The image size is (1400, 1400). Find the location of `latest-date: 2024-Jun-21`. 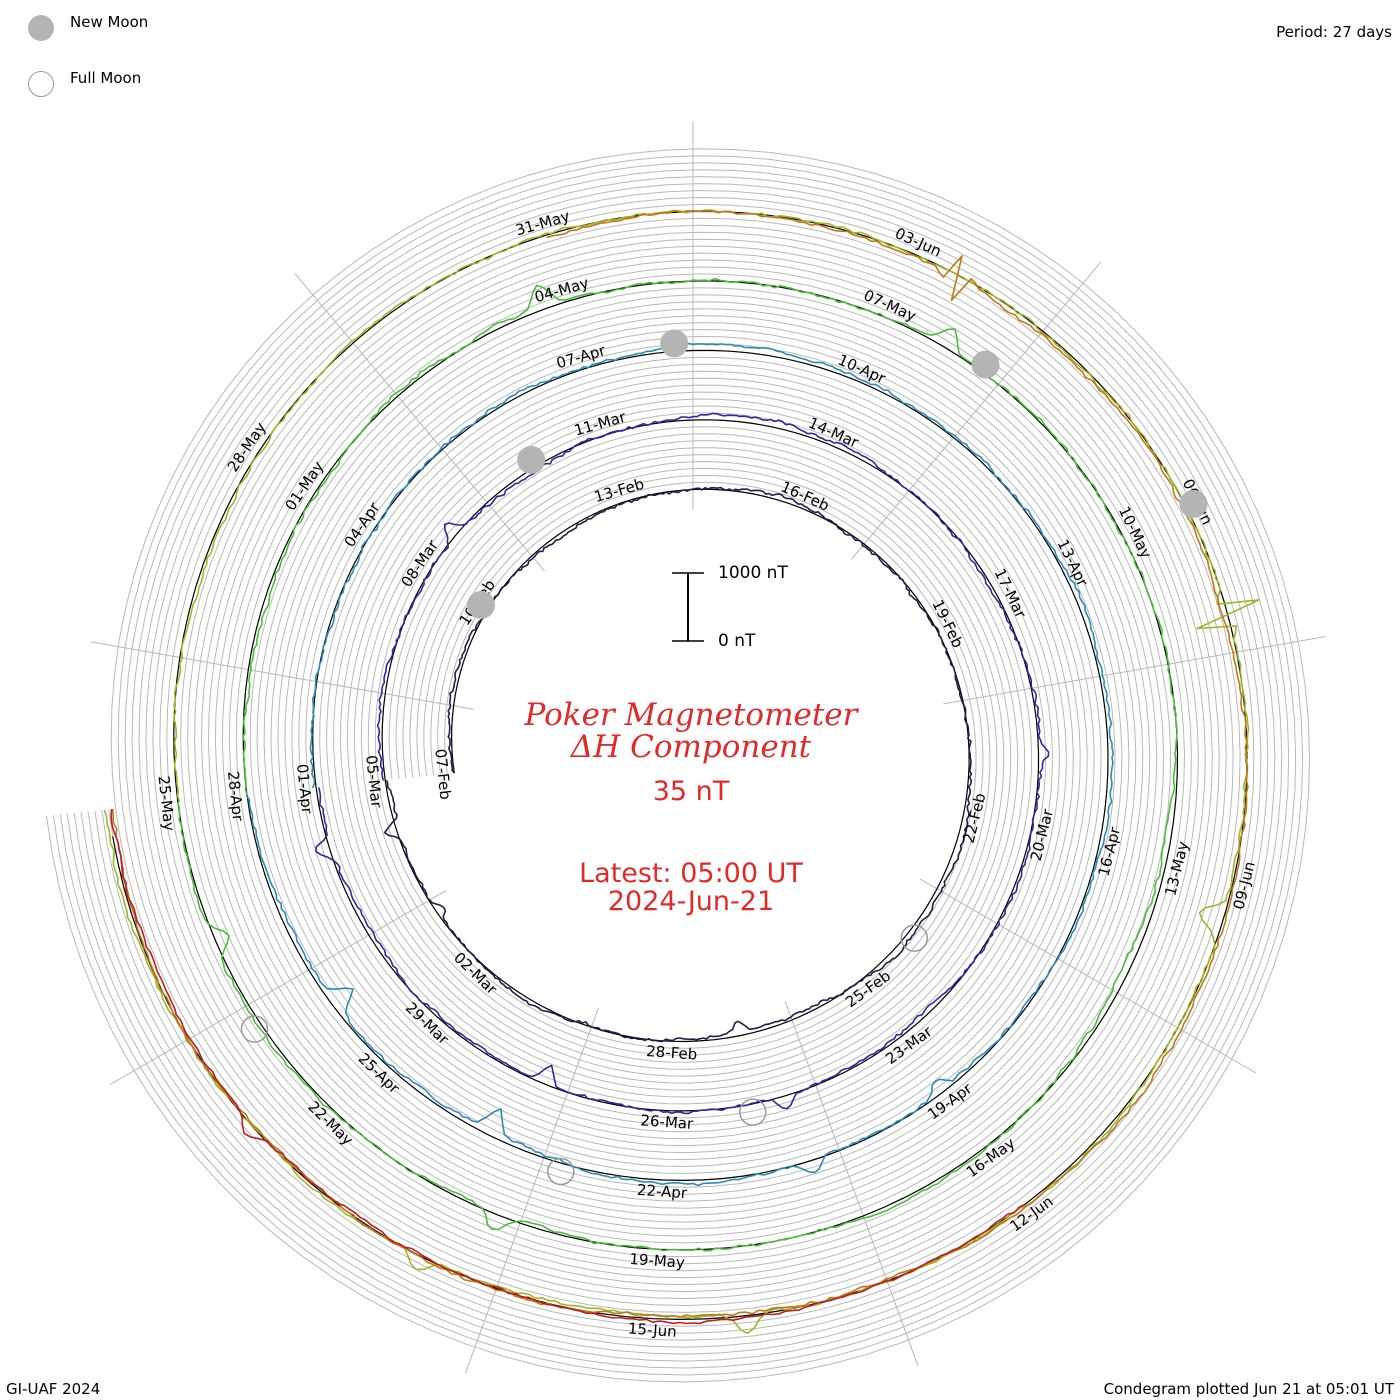

latest-date: 2024-Jun-21 is located at coordinates (691, 901).